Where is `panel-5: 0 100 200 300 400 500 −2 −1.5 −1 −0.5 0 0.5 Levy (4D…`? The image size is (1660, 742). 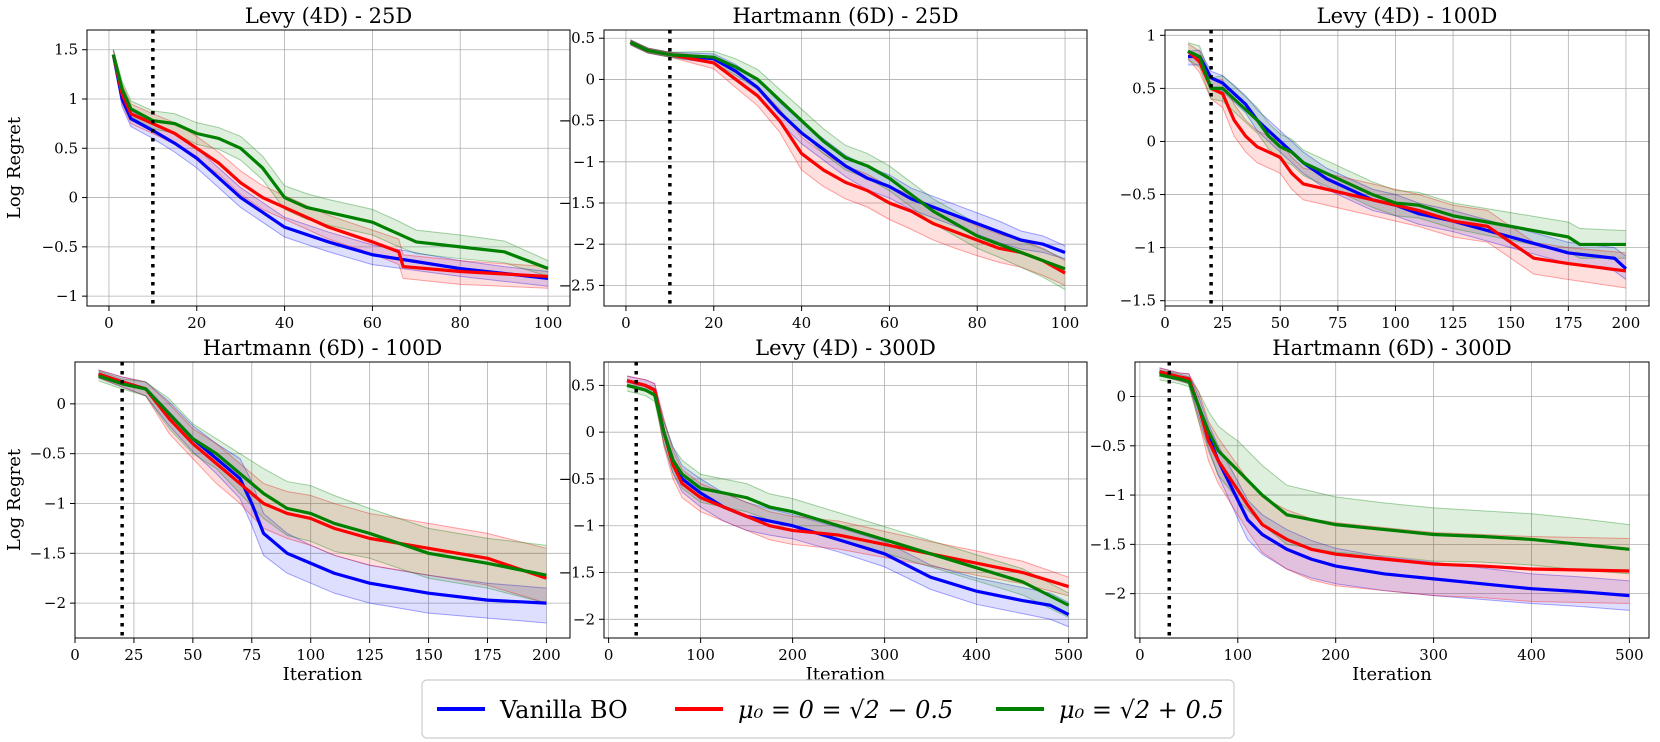 panel-5: 0 100 200 300 400 500 −2 −1.5 −1 −0.5 0 0.5 Levy (4D… is located at coordinates (823, 510).